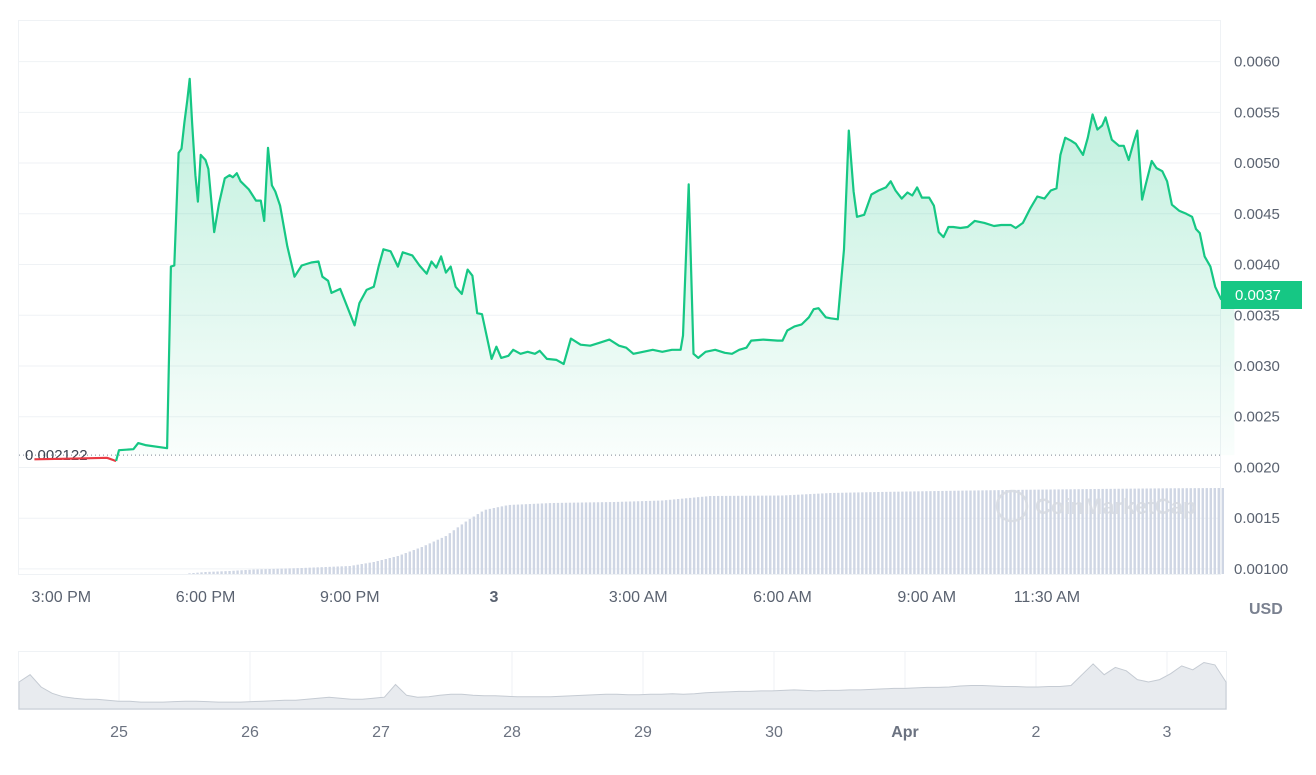 The image size is (1316, 775). I want to click on watermark-text: CoinMarketCap, so click(1115, 506).